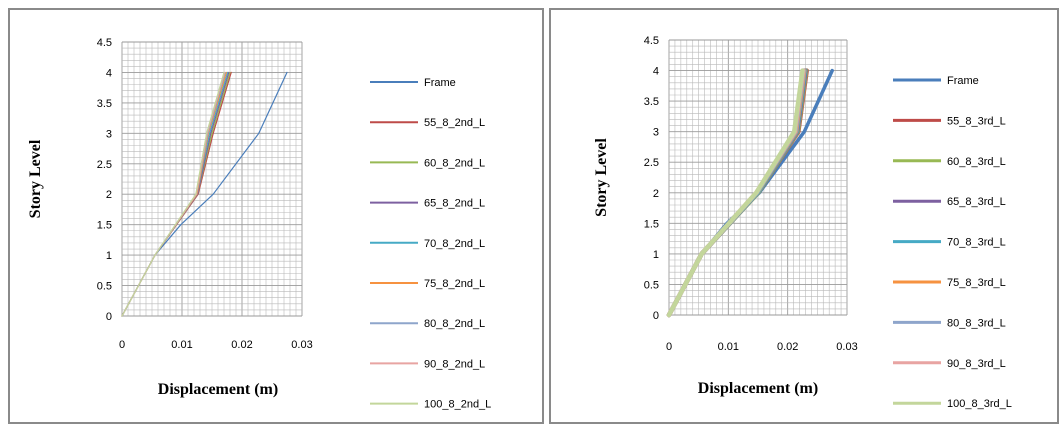 This screenshot has width=1064, height=427. I want to click on legend-label: 70_8_3rd_L, so click(976, 243).